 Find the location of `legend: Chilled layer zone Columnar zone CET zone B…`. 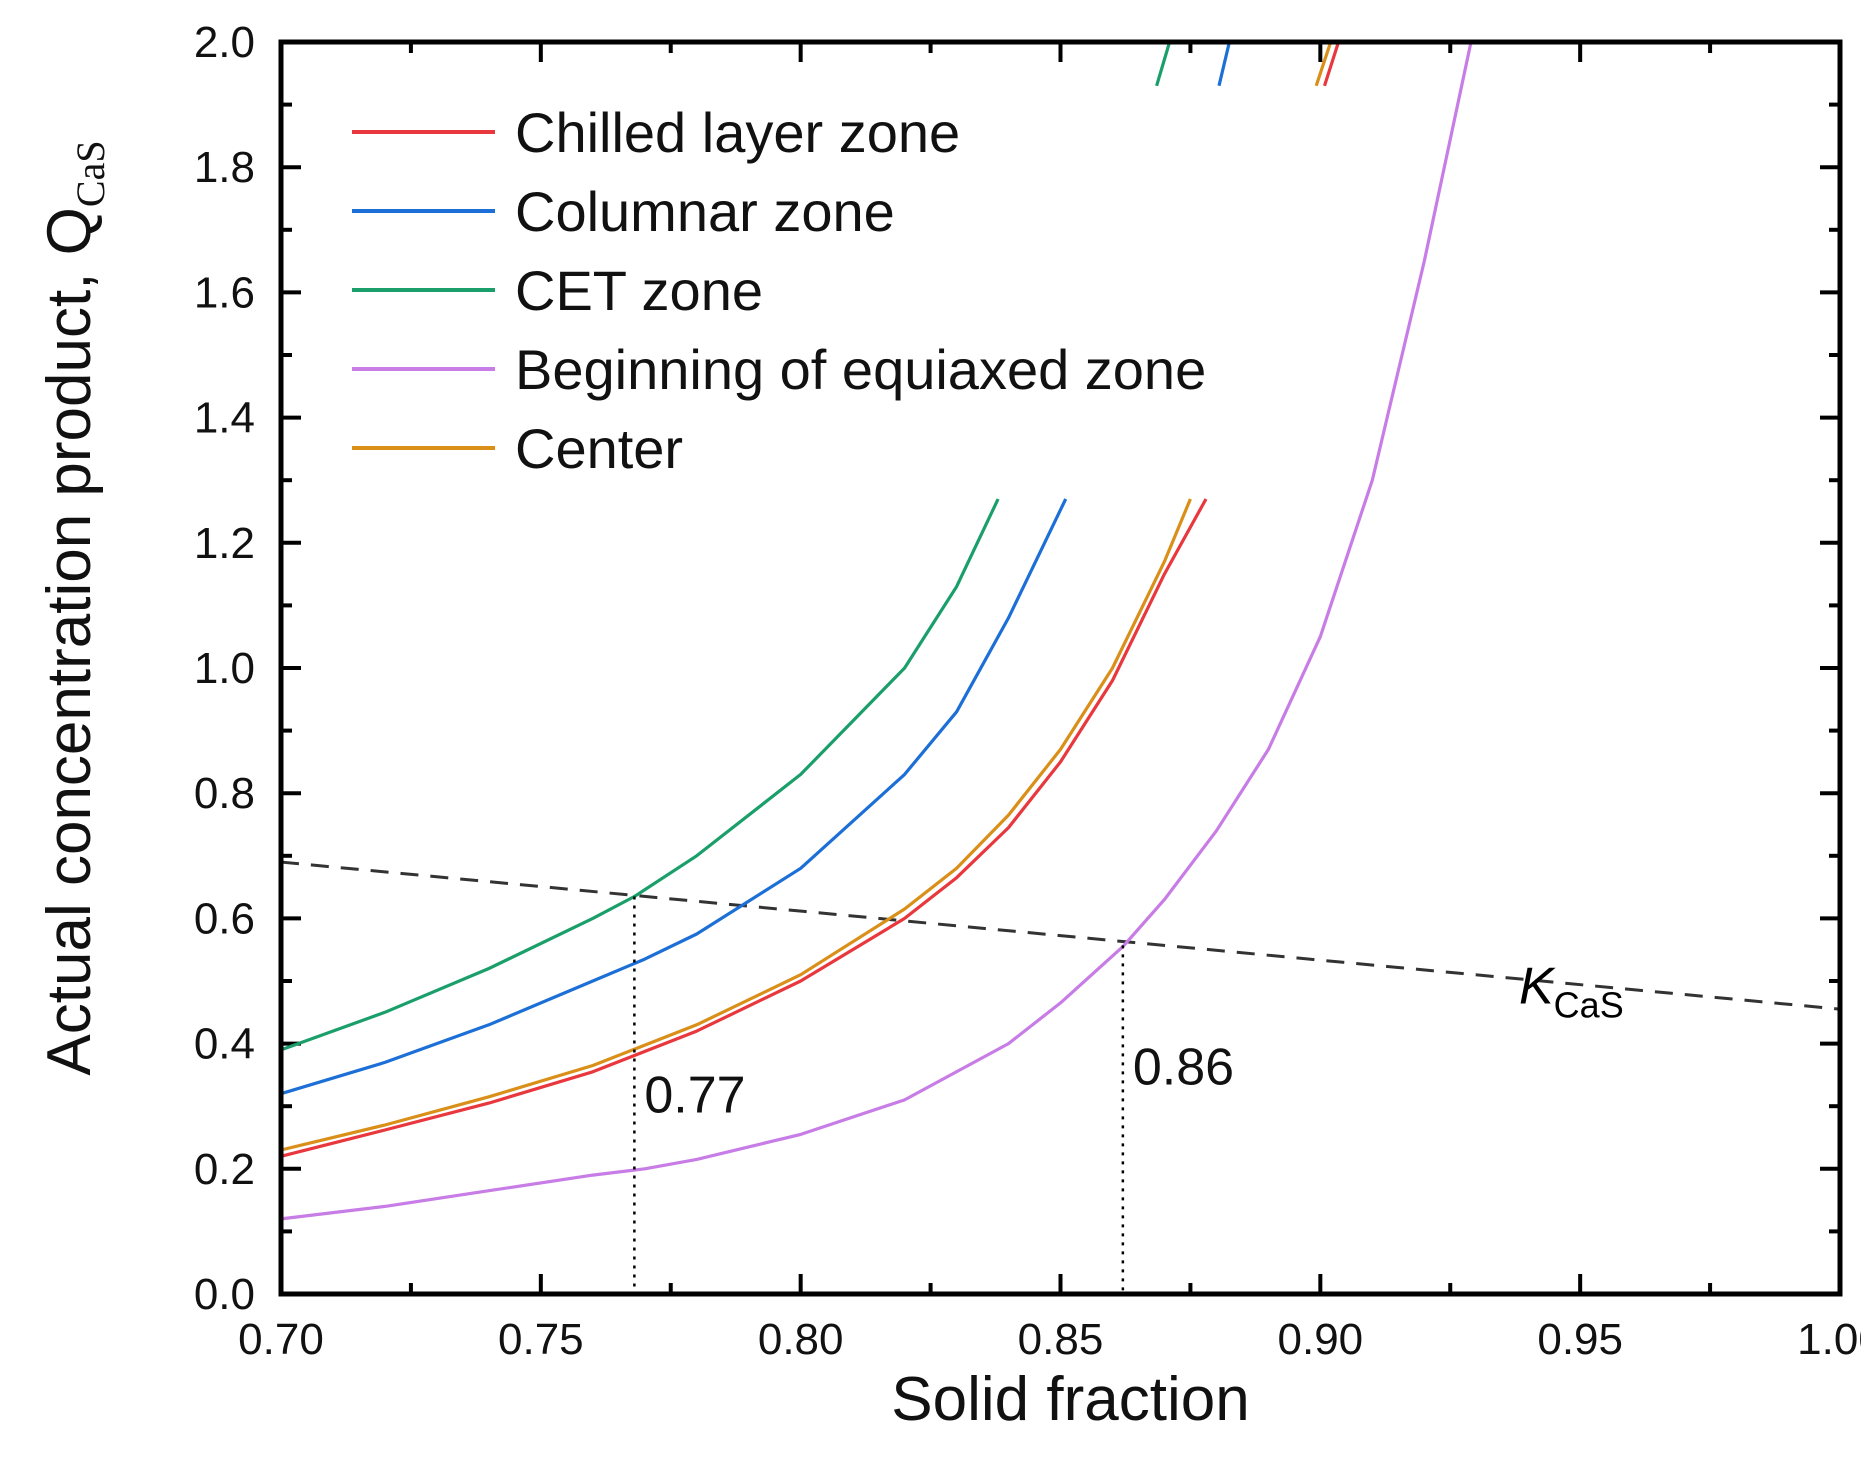

legend: Chilled layer zone Columnar zone CET zone B… is located at coordinates (779, 290).